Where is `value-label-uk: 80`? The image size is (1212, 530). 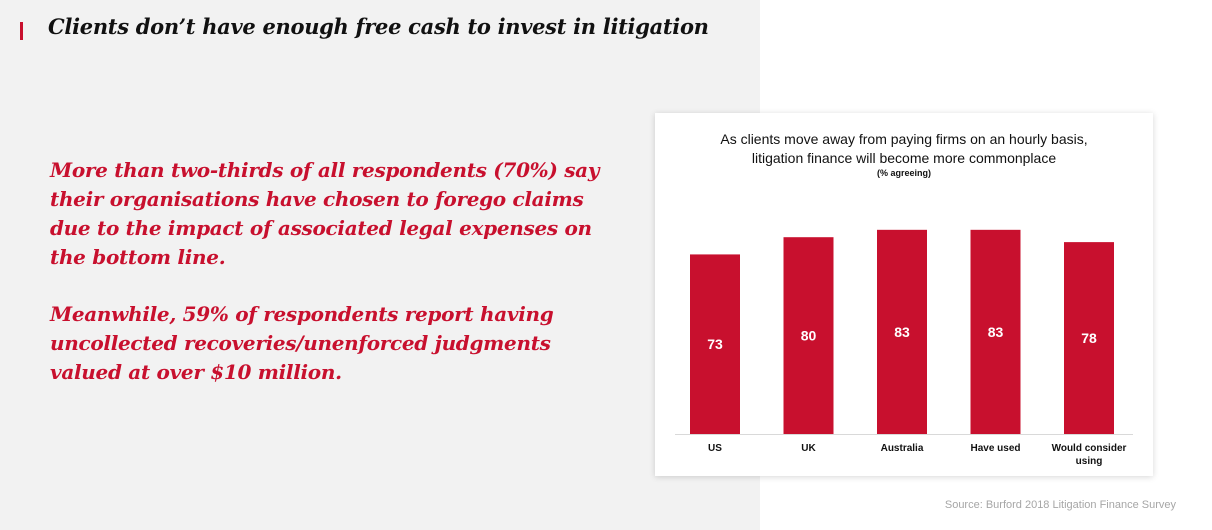
value-label-uk: 80 is located at coordinates (809, 336).